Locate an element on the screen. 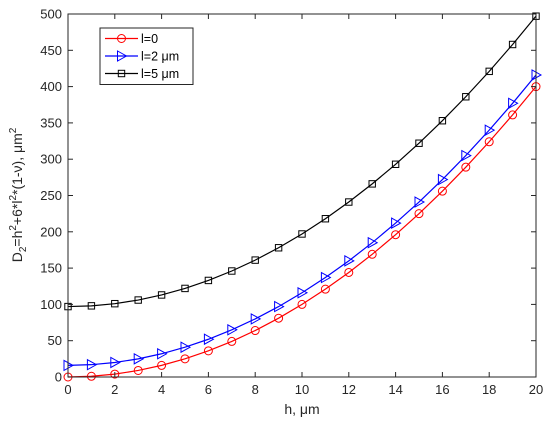 This screenshot has width=550, height=428. y-tick-label: 0 is located at coordinates (58, 377).